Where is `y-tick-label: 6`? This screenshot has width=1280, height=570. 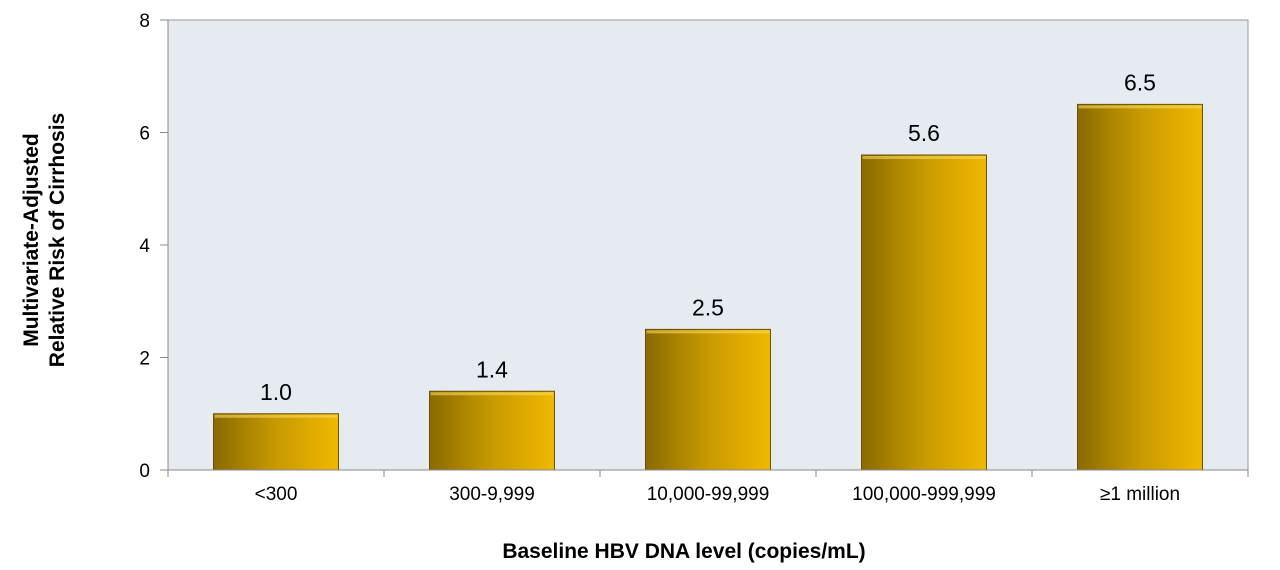
y-tick-label: 6 is located at coordinates (144, 134).